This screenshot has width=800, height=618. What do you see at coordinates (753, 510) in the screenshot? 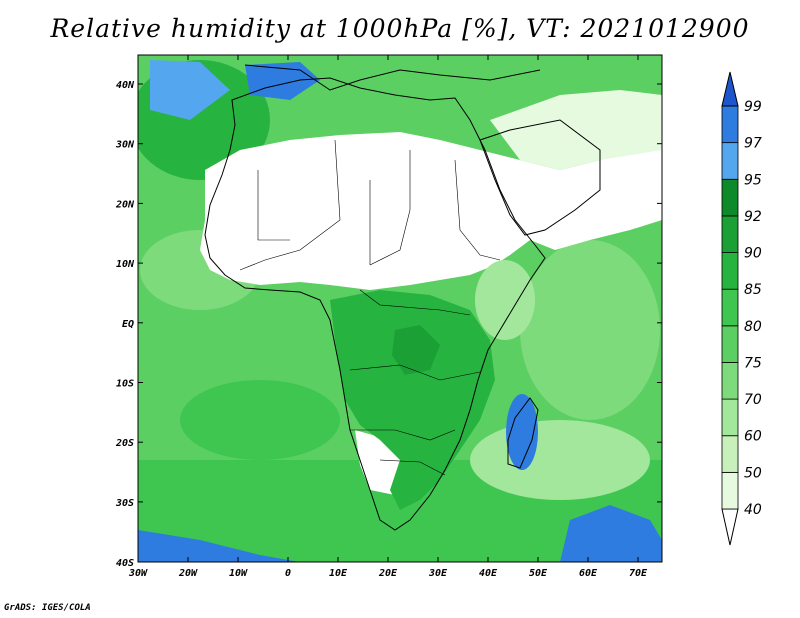
I see `colorbar-label: 40` at bounding box center [753, 510].